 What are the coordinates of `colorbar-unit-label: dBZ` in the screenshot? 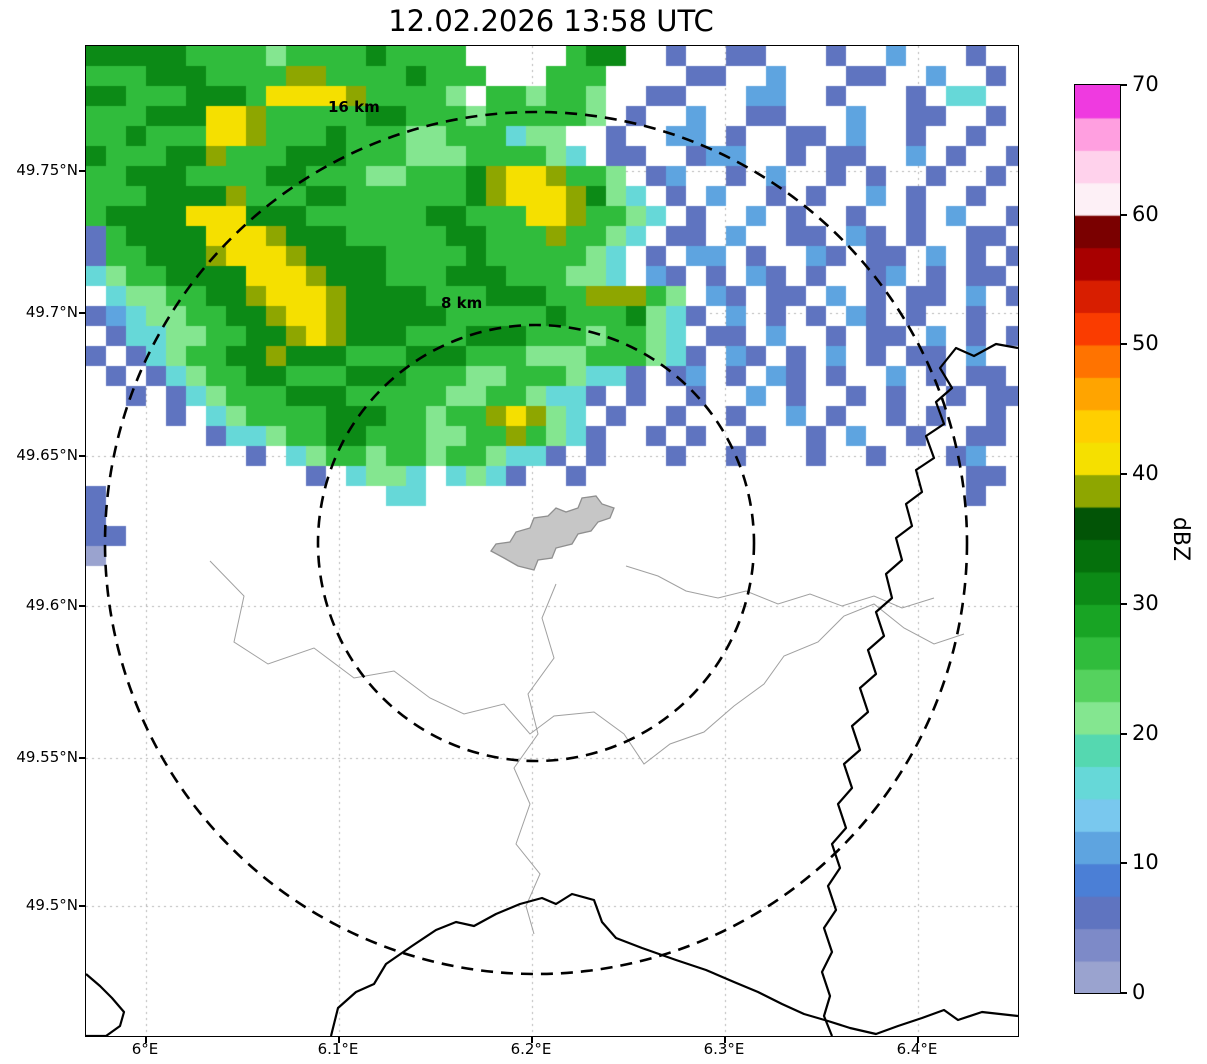 It's located at (1180, 539).